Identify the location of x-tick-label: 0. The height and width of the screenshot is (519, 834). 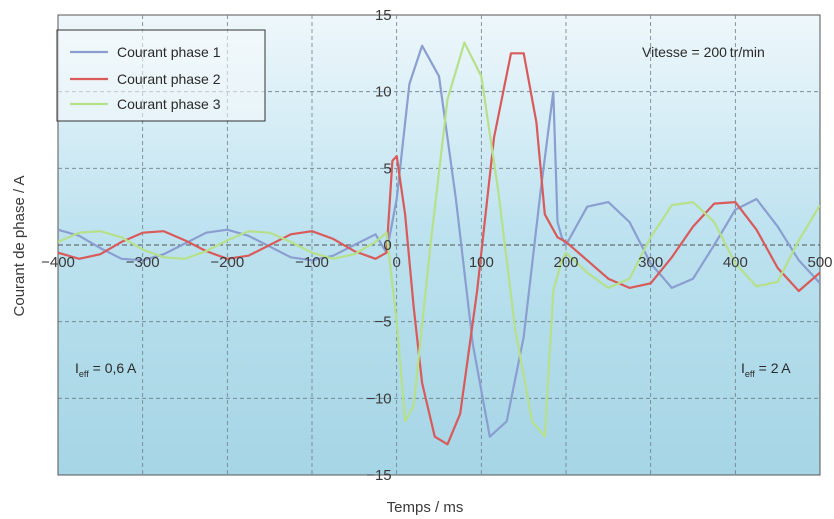
(396, 262).